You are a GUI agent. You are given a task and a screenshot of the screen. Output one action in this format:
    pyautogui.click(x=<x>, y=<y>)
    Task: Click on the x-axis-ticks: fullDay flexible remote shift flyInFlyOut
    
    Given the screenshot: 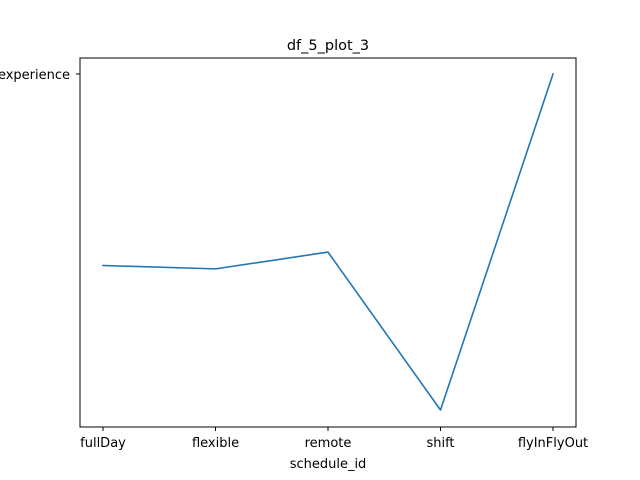 What is the action you would take?
    pyautogui.click(x=334, y=439)
    